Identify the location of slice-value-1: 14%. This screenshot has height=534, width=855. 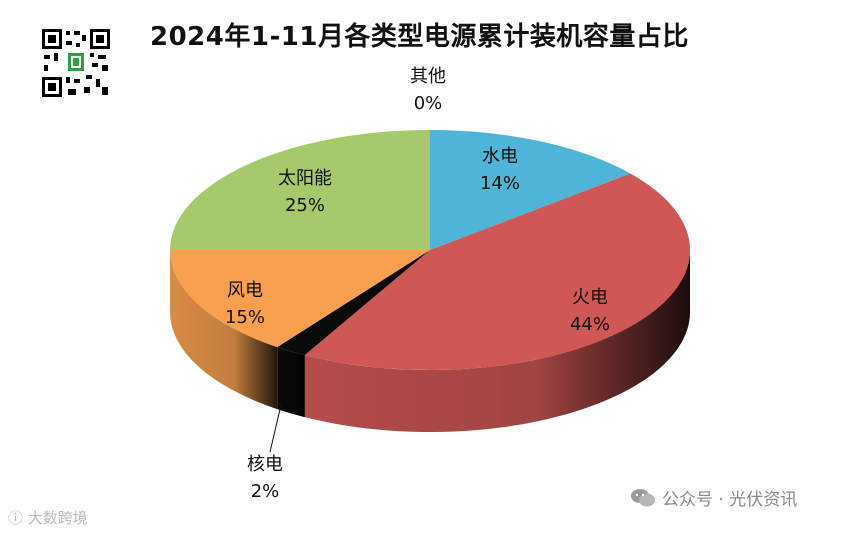
(500, 183).